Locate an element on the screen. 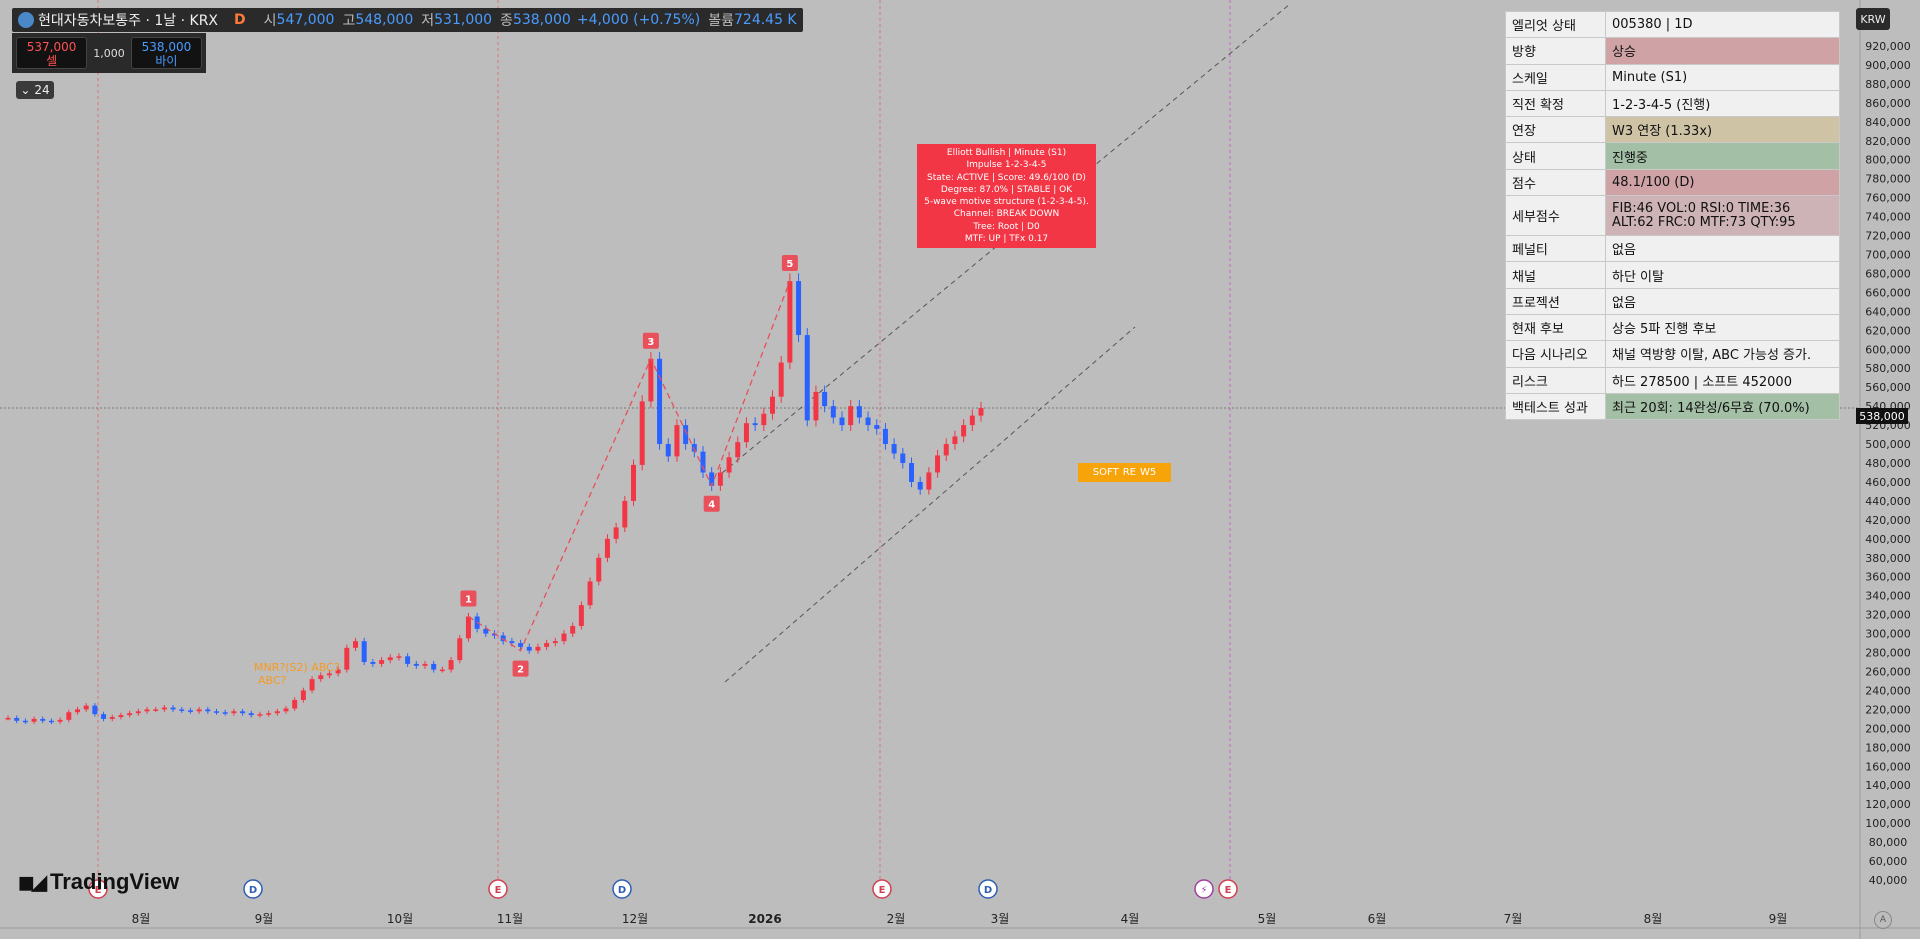 The height and width of the screenshot is (939, 1920). table-row: 프로젝션 없음 is located at coordinates (1672, 301).